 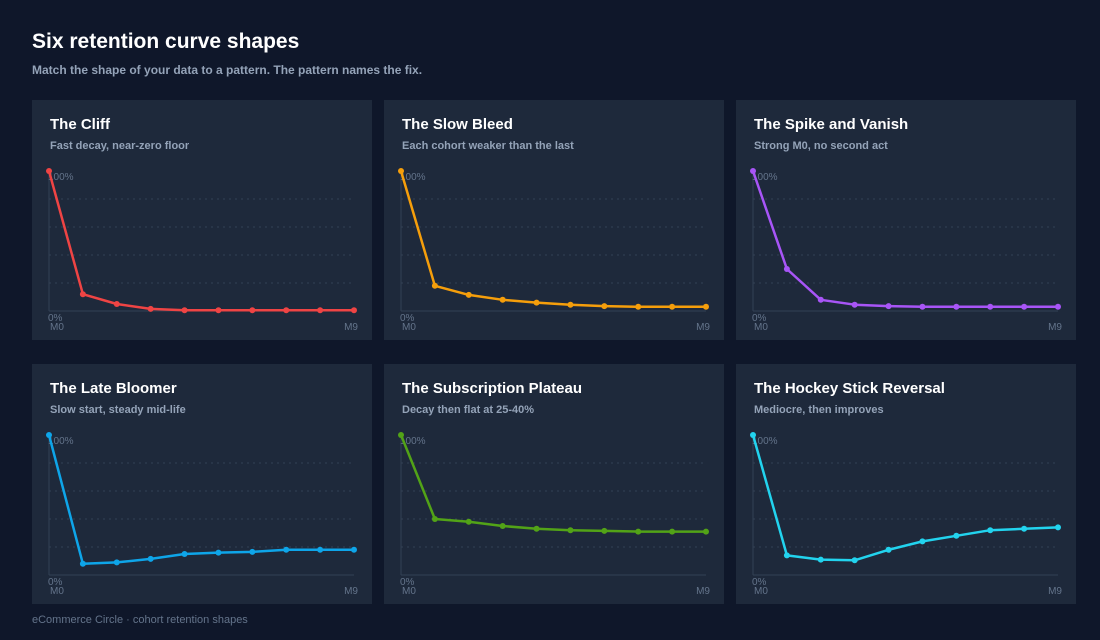 What do you see at coordinates (849, 388) in the screenshot?
I see `chart-title: The Hockey Stick Reversal` at bounding box center [849, 388].